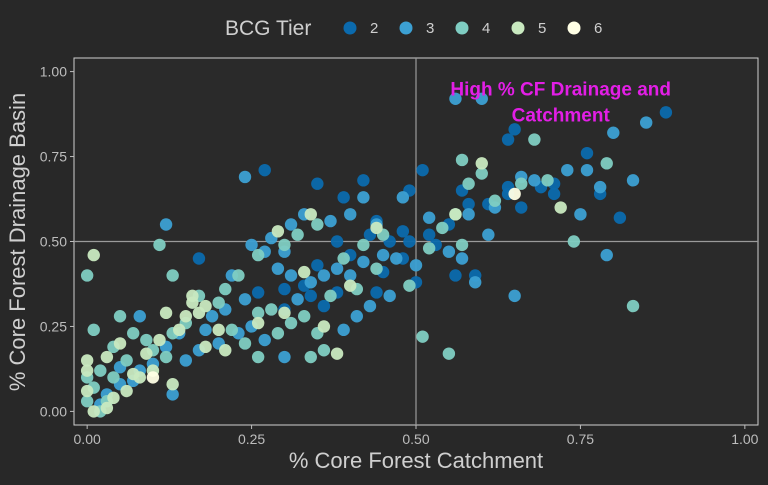 The image size is (768, 485). What do you see at coordinates (53, 157) in the screenshot?
I see `y-tick-label: 0.75` at bounding box center [53, 157].